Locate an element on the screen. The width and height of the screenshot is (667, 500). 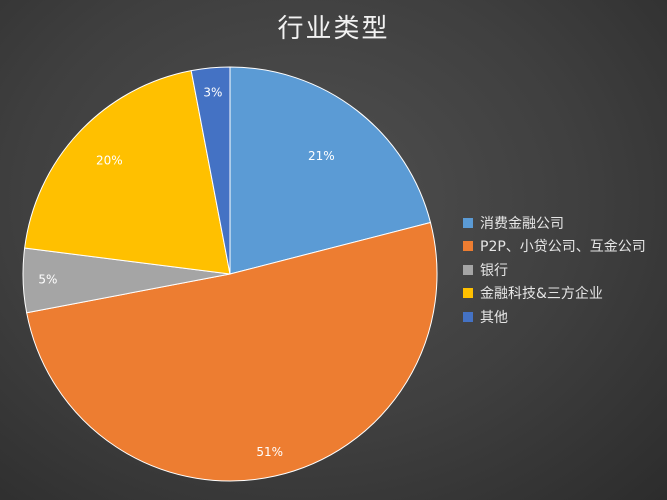
data-label-4: 3% is located at coordinates (212, 93).